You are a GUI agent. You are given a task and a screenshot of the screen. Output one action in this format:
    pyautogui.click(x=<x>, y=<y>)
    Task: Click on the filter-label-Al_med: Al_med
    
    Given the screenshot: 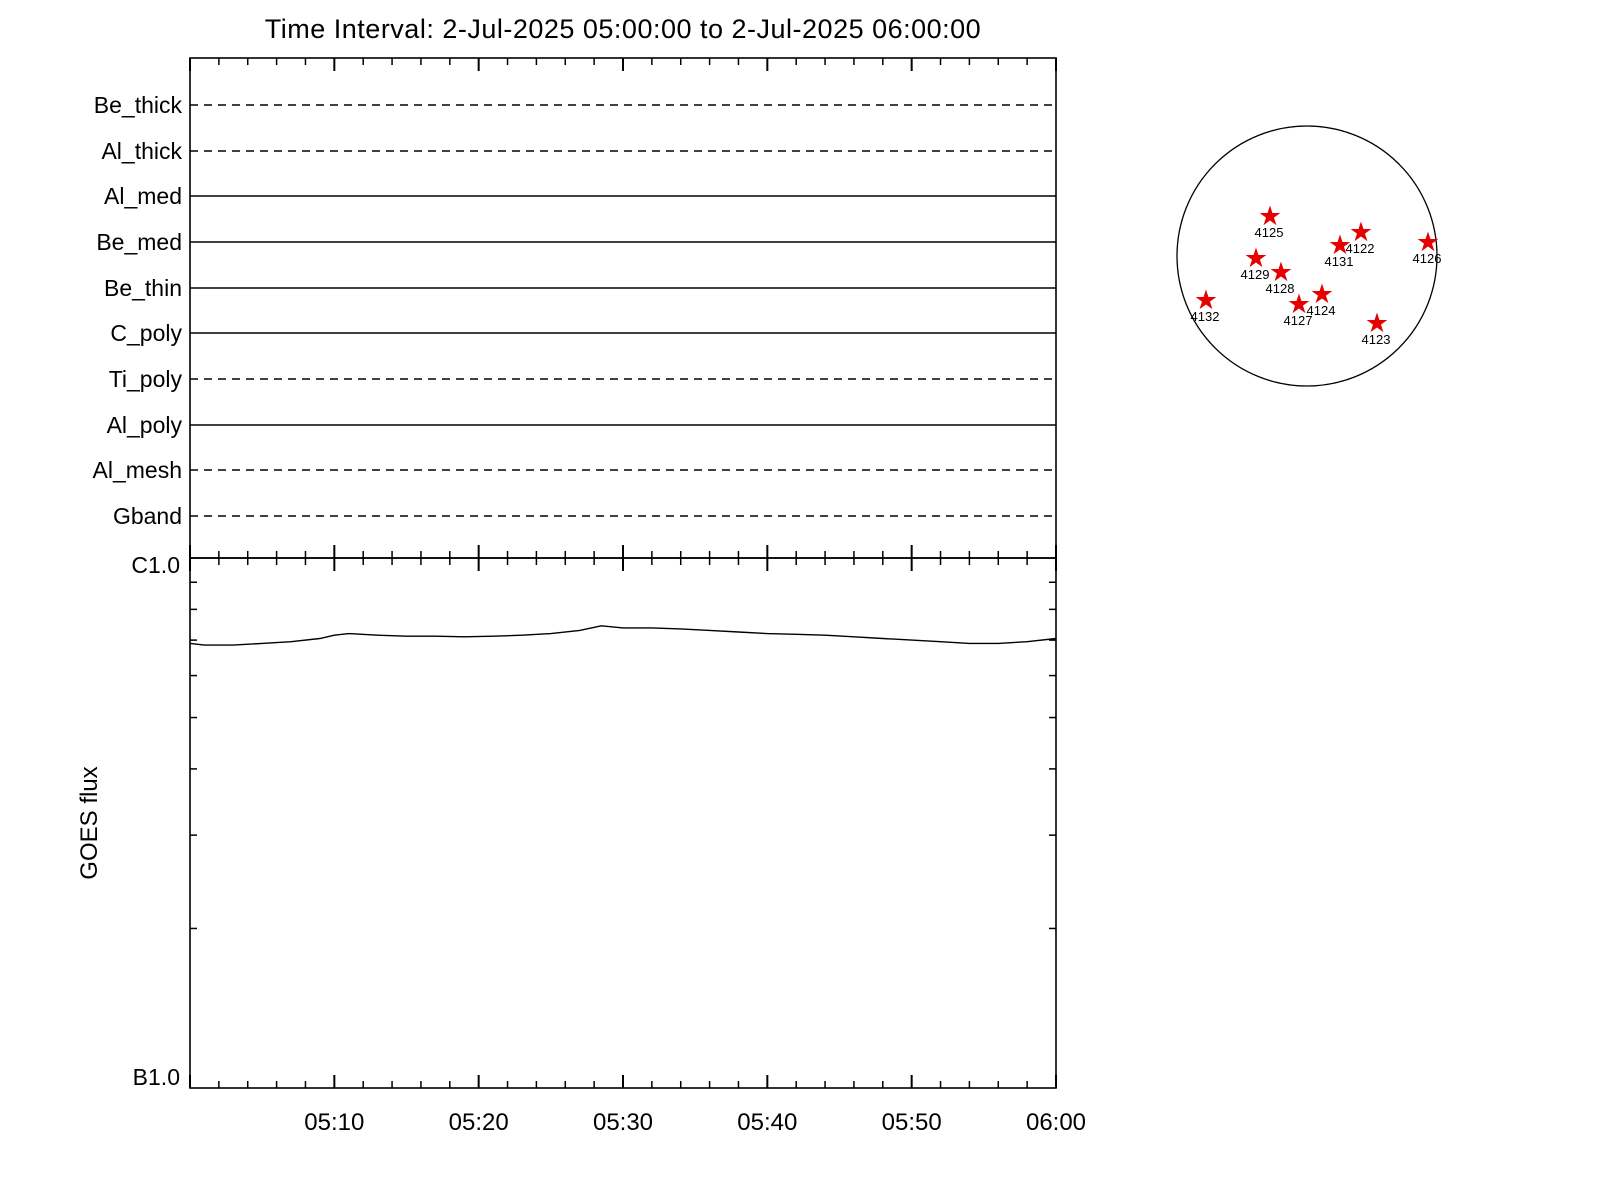 What is the action you would take?
    pyautogui.click(x=143, y=196)
    